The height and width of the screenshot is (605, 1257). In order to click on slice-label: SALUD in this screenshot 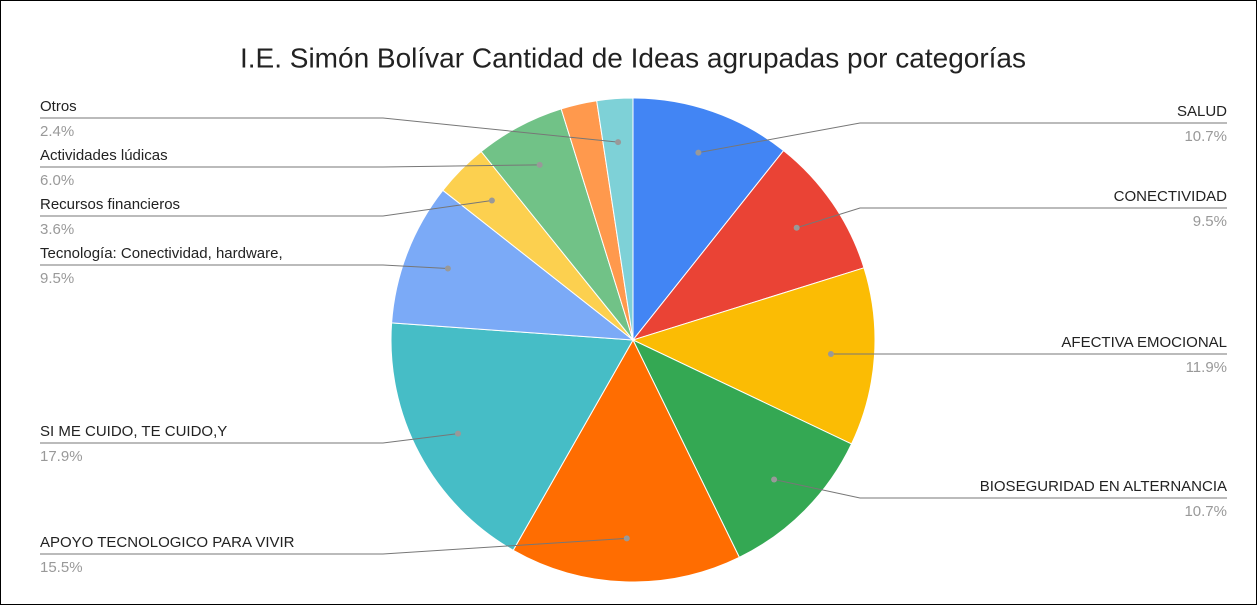, I will do `click(1202, 111)`.